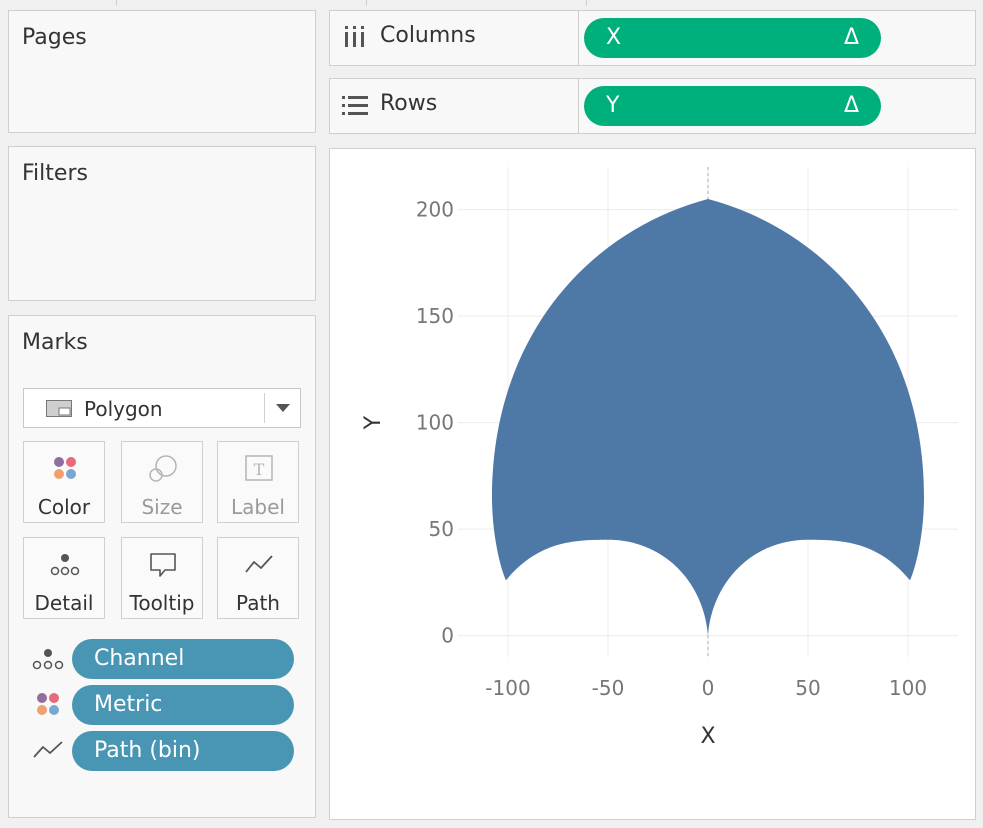 Image resolution: width=983 pixels, height=828 pixels. I want to click on y-tick-label: 50, so click(441, 529).